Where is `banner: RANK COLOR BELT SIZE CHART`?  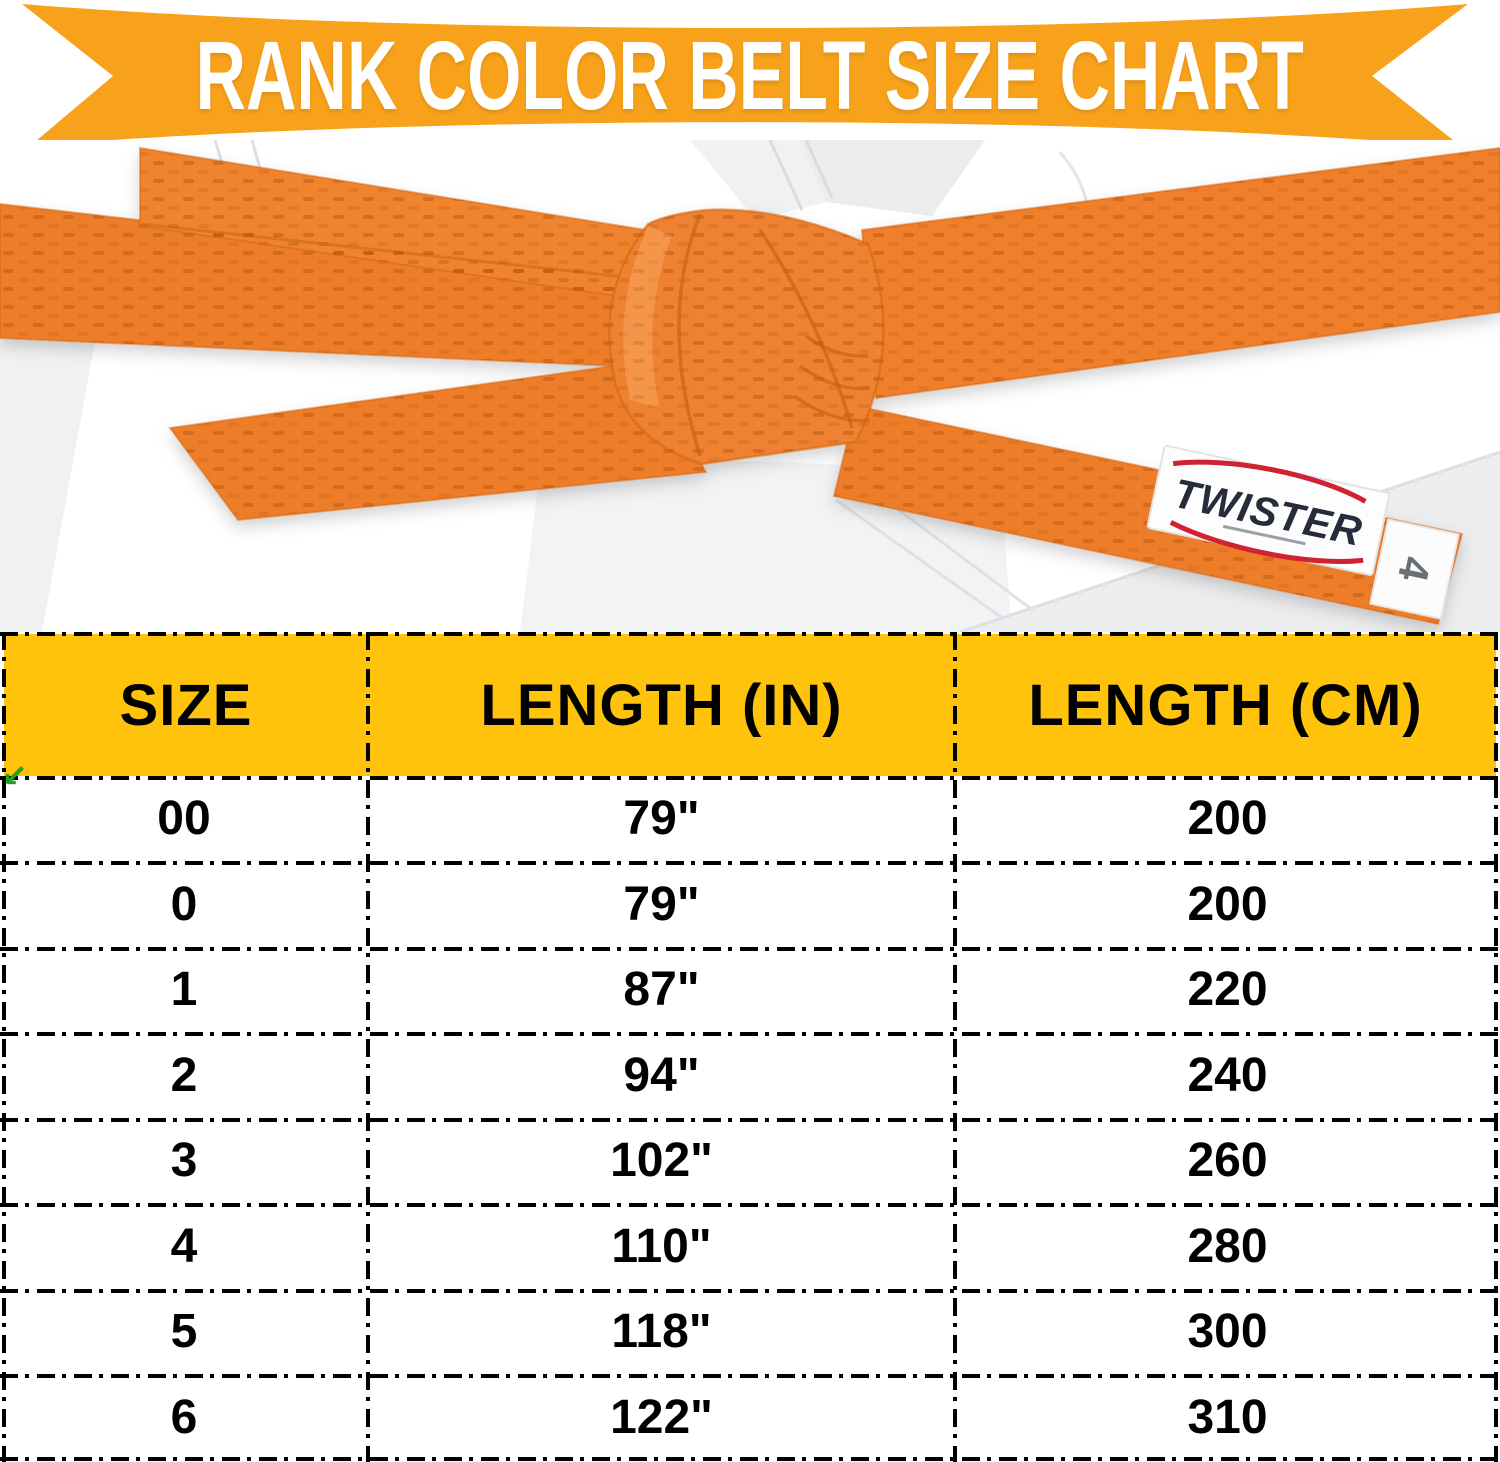
banner: RANK COLOR BELT SIZE CHART is located at coordinates (750, 76).